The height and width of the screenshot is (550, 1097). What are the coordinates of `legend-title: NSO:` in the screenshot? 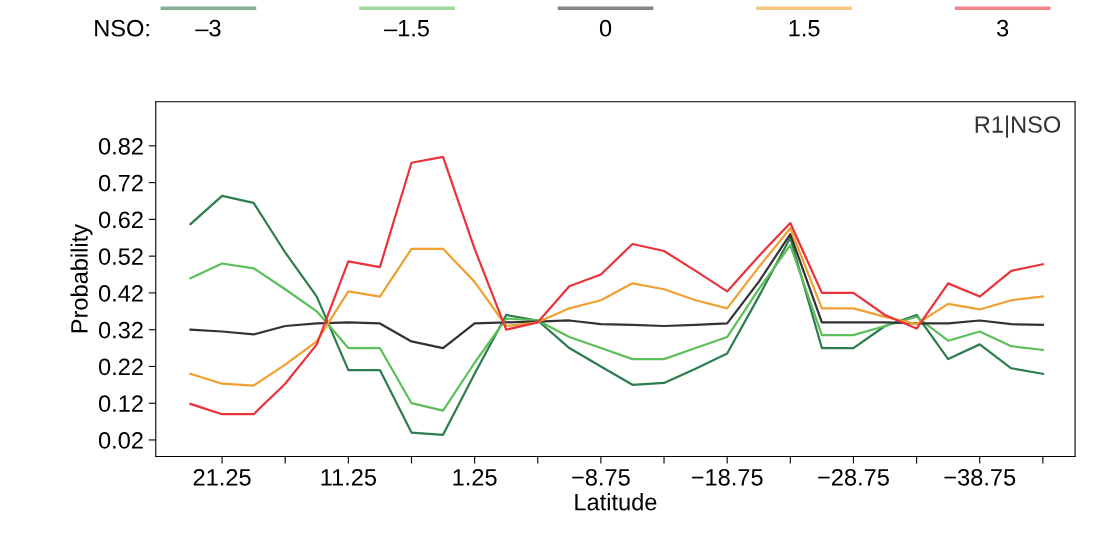 It's located at (122, 28).